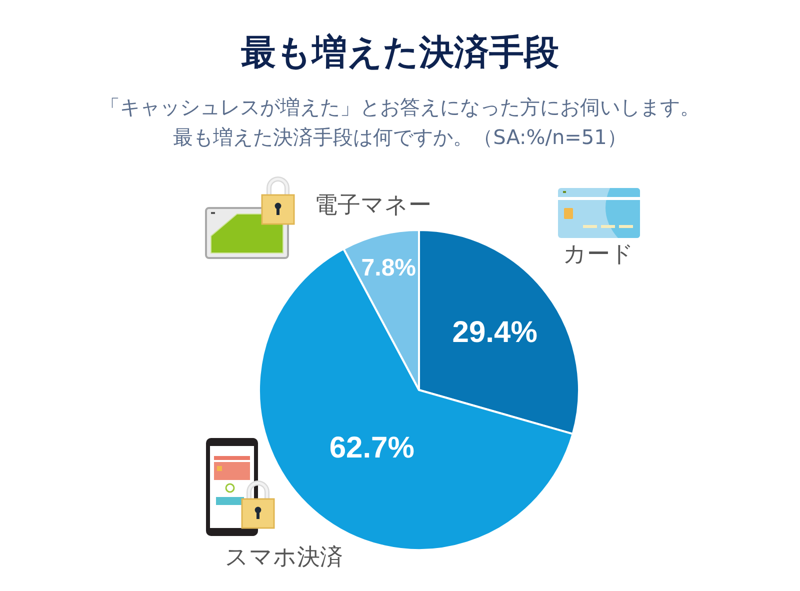  I want to click on slice-label: 電子マネー, so click(373, 205).